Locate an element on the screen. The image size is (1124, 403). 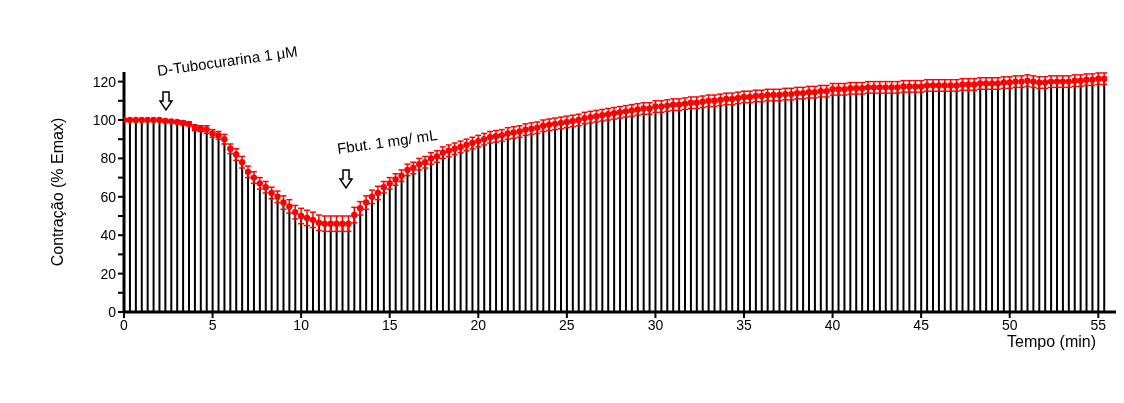
x-tick-label: 35 is located at coordinates (744, 324).